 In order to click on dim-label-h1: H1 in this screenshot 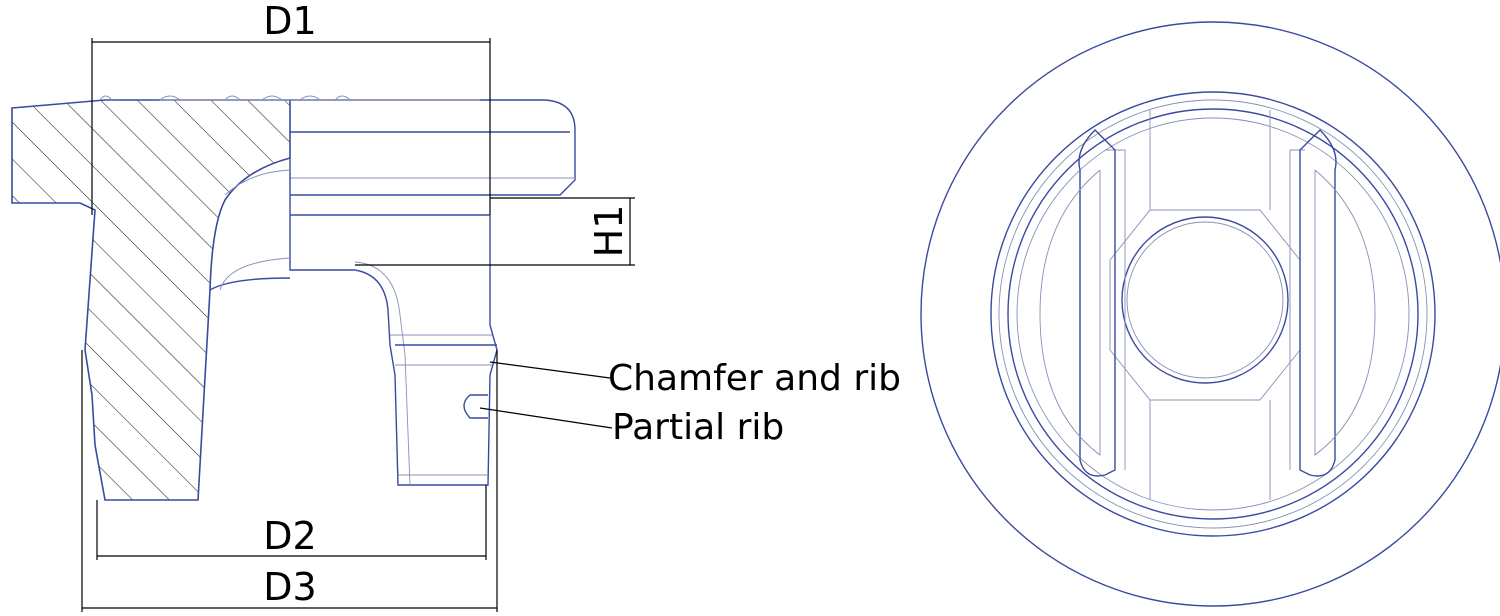, I will do `click(609, 231)`.